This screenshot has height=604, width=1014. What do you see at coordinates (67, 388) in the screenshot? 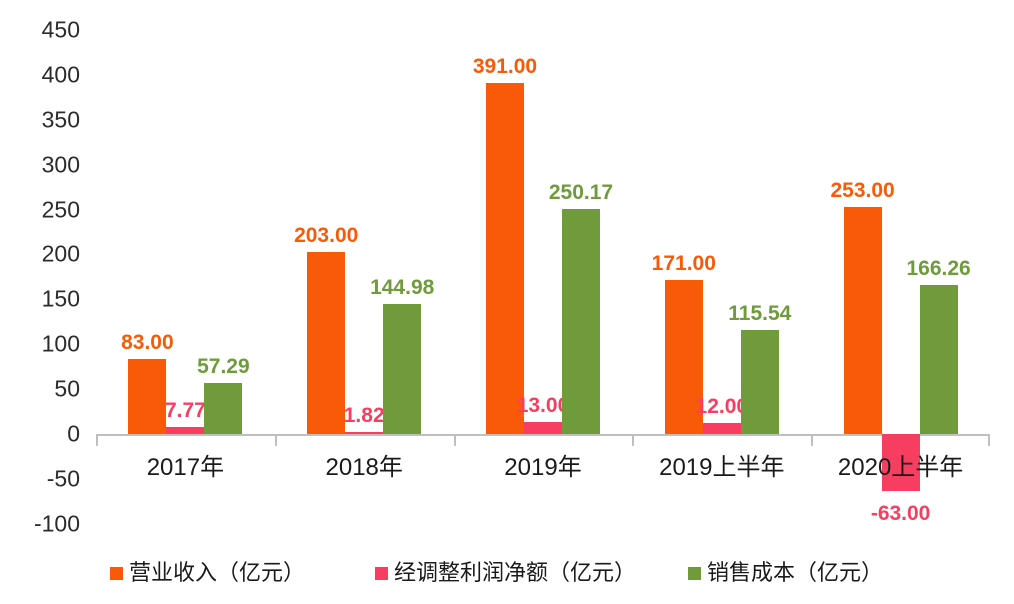
I see `y-axis-tick-label: 50` at bounding box center [67, 388].